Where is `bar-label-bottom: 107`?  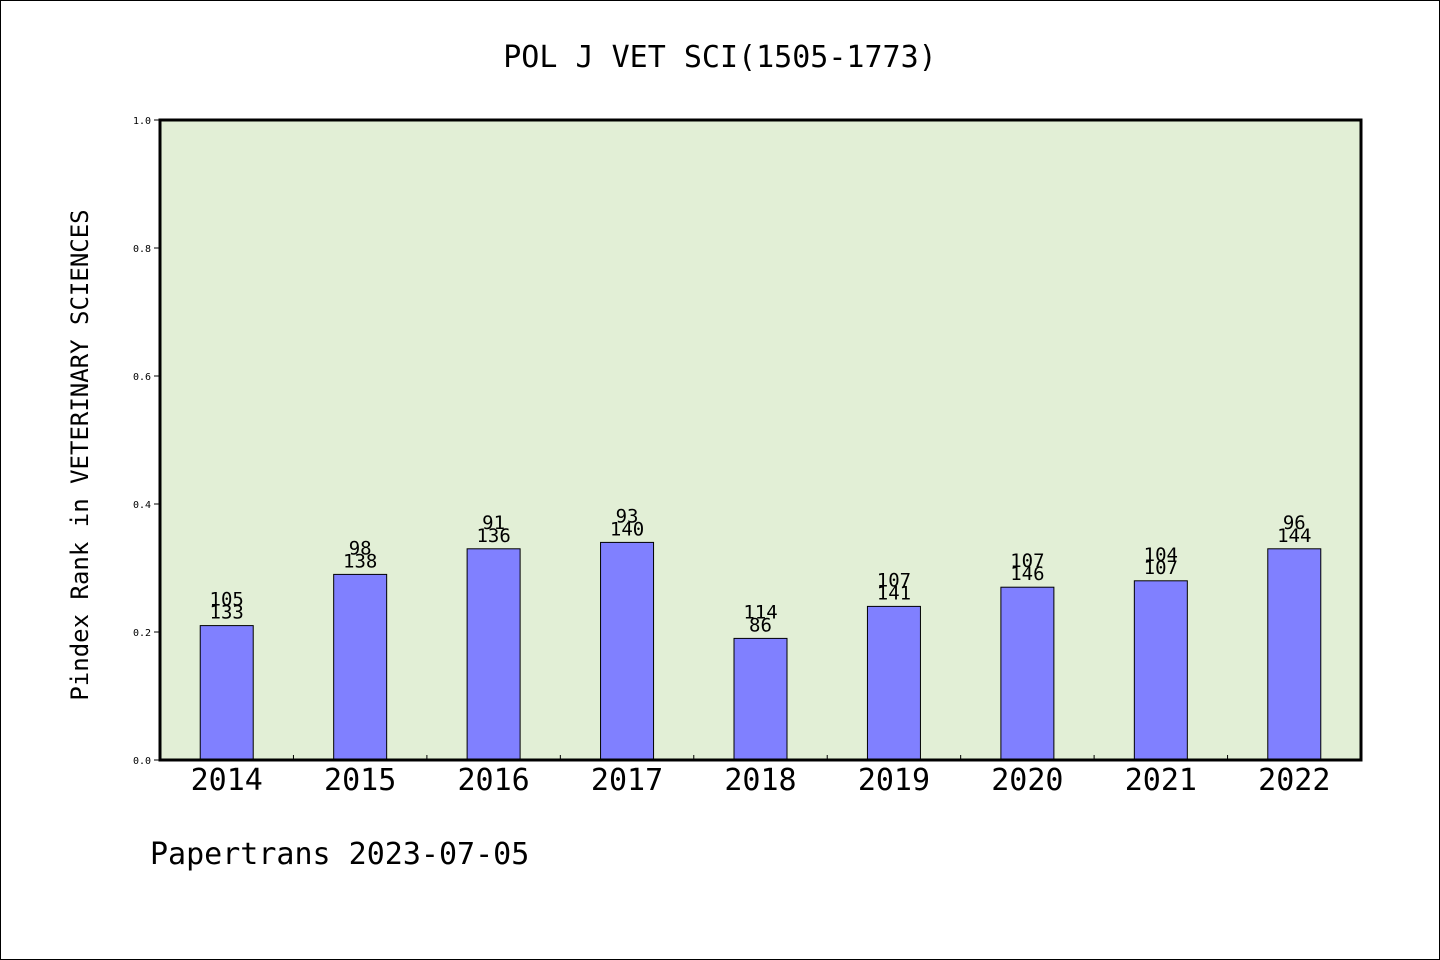 bar-label-bottom: 107 is located at coordinates (1161, 568).